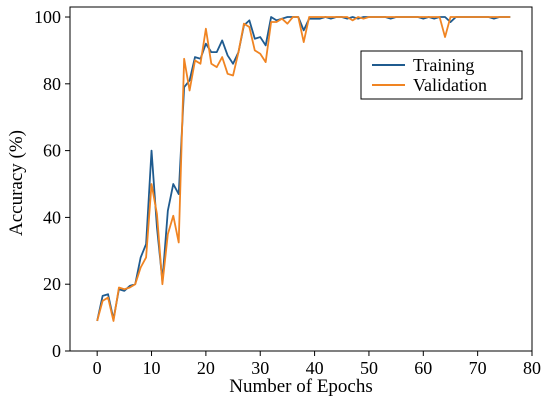 The width and height of the screenshot is (550, 409). What do you see at coordinates (52, 84) in the screenshot?
I see `y-tick-label: 80` at bounding box center [52, 84].